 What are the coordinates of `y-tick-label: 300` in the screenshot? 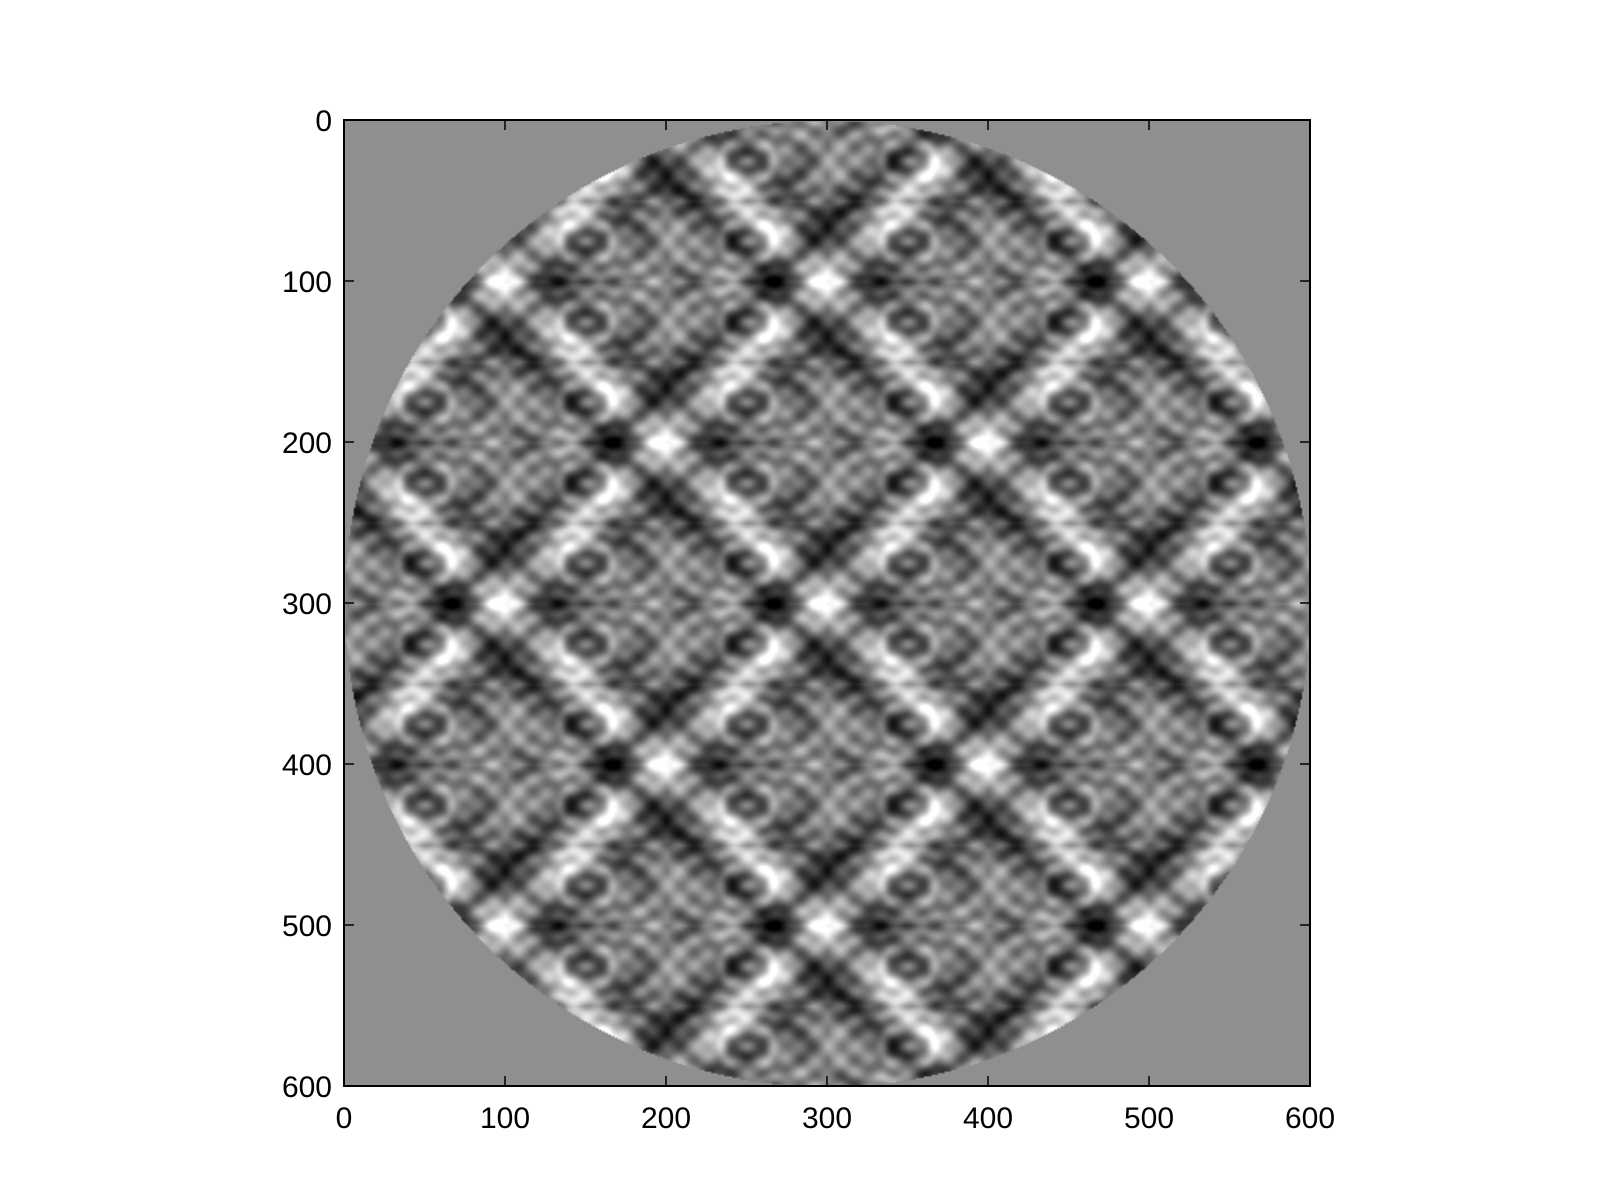 It's located at (307, 604).